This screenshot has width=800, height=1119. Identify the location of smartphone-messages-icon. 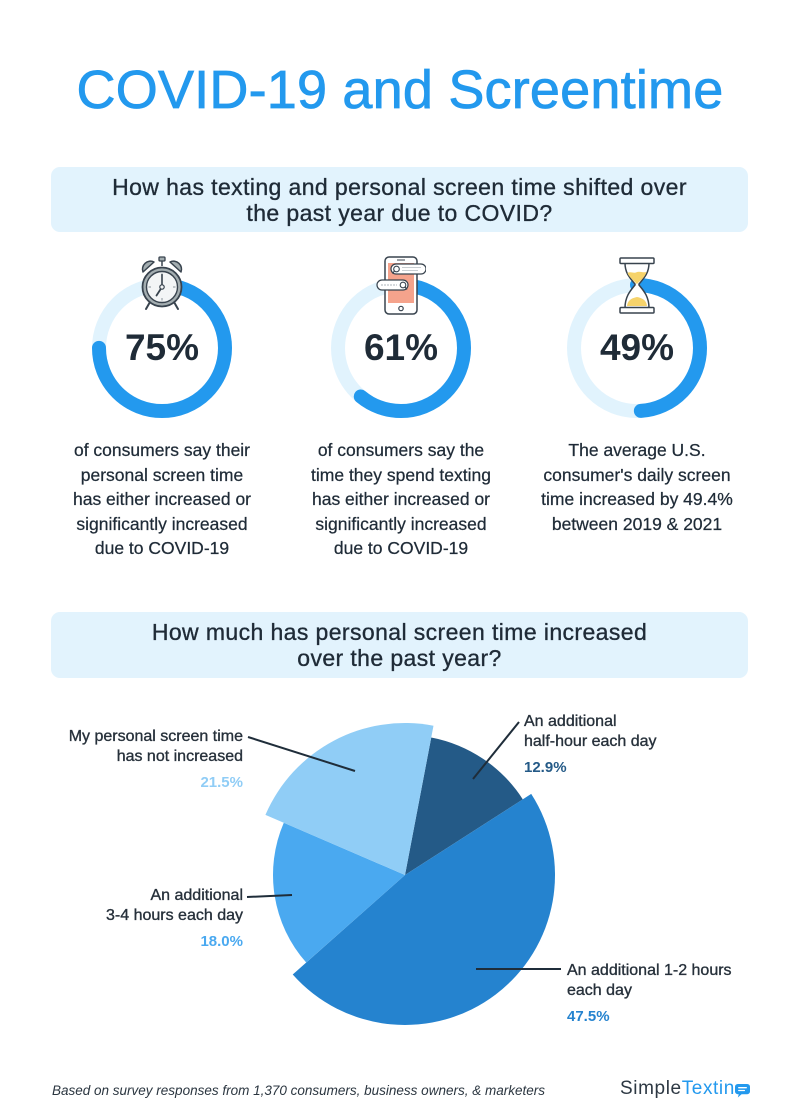
(401, 285).